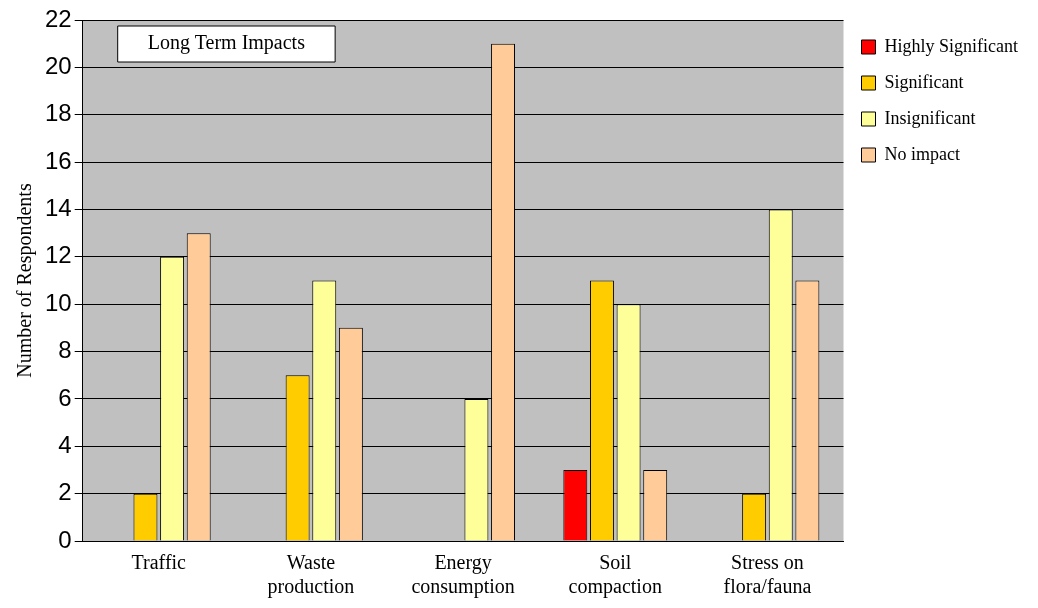 The image size is (1038, 608). What do you see at coordinates (58, 208) in the screenshot?
I see `y-tick-label: 14` at bounding box center [58, 208].